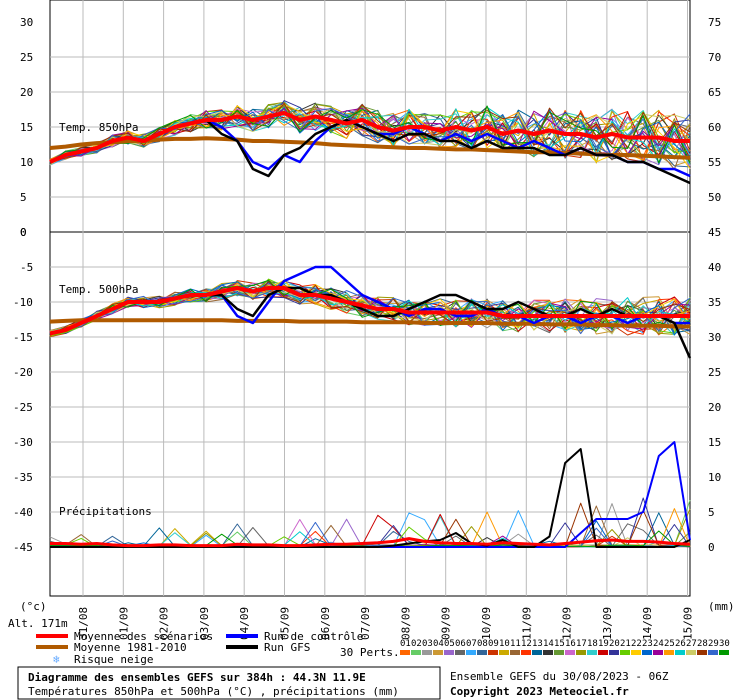  I want to click on y-tick-right-850: 75, so click(714, 22).